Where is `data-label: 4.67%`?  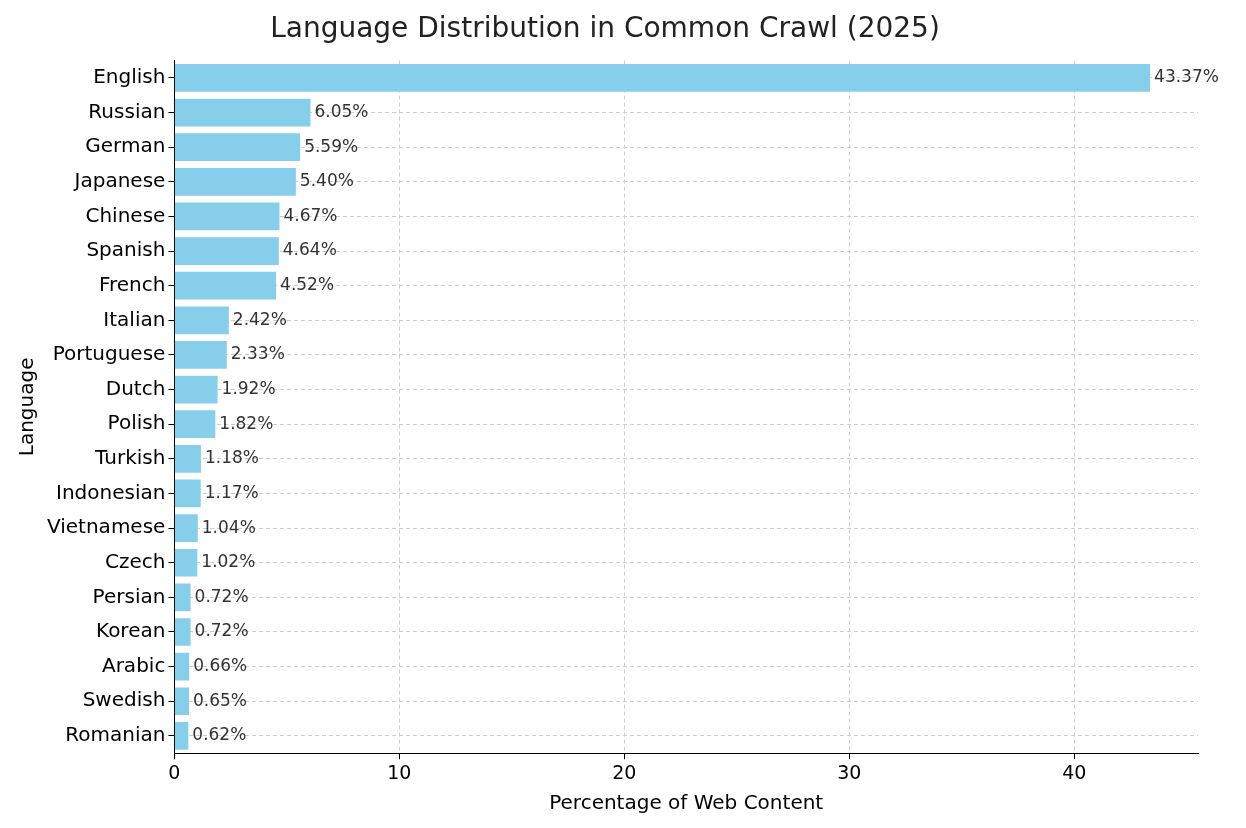 data-label: 4.67% is located at coordinates (310, 214).